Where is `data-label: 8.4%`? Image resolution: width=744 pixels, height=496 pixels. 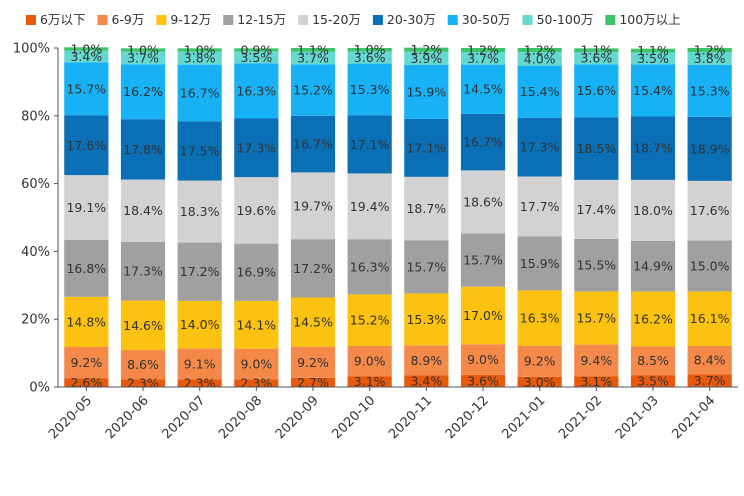
data-label: 8.4% is located at coordinates (710, 360).